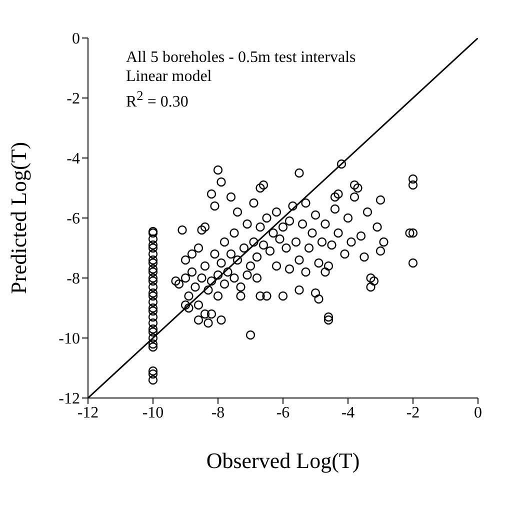 This screenshot has width=507, height=519. Describe the element at coordinates (73, 219) in the screenshot. I see `y-tick-label: -6` at that location.